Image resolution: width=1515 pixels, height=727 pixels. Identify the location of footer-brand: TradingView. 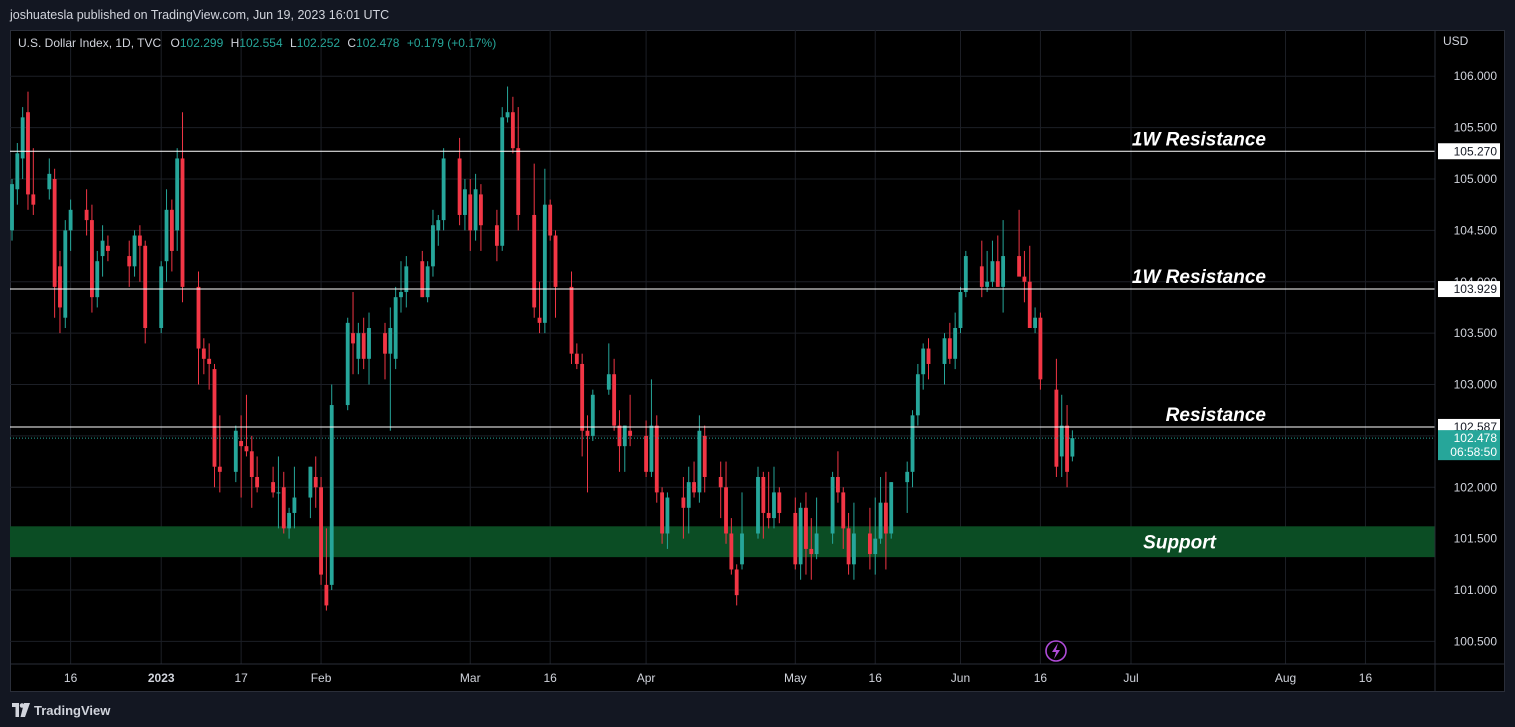
(72, 710).